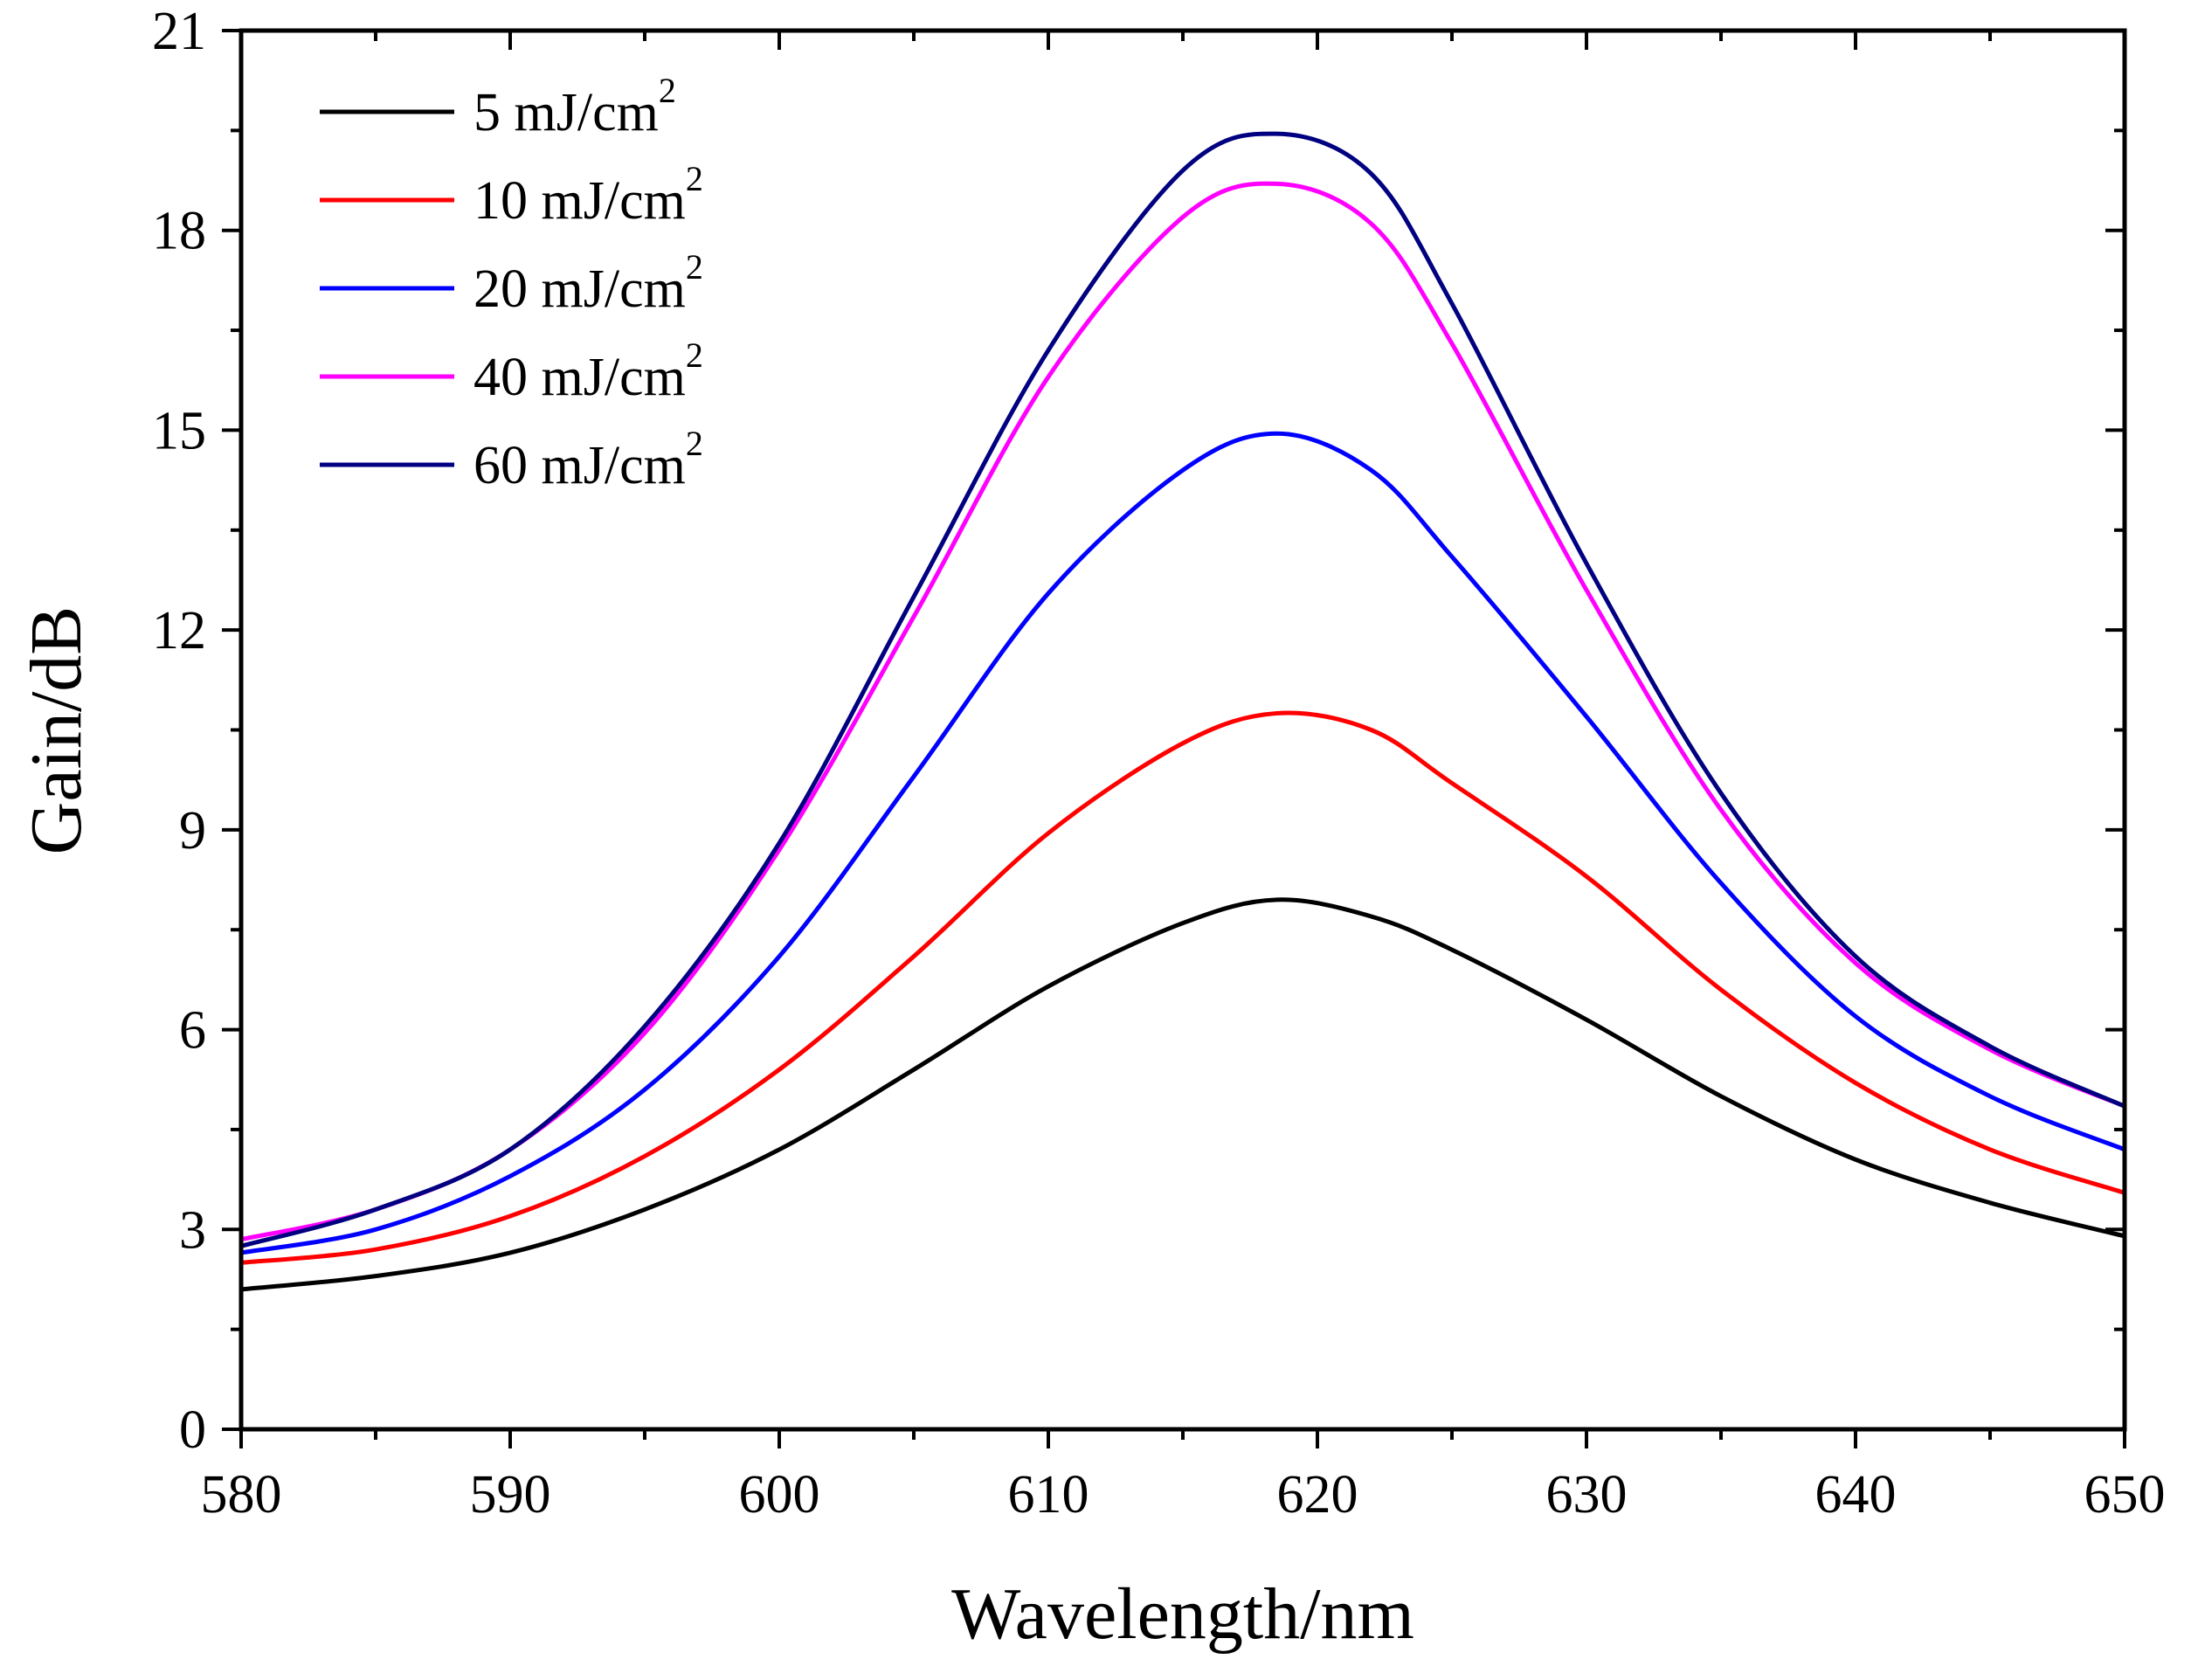 The image size is (2191, 1680). Describe the element at coordinates (1587, 1494) in the screenshot. I see `x-tick-label: 630` at that location.